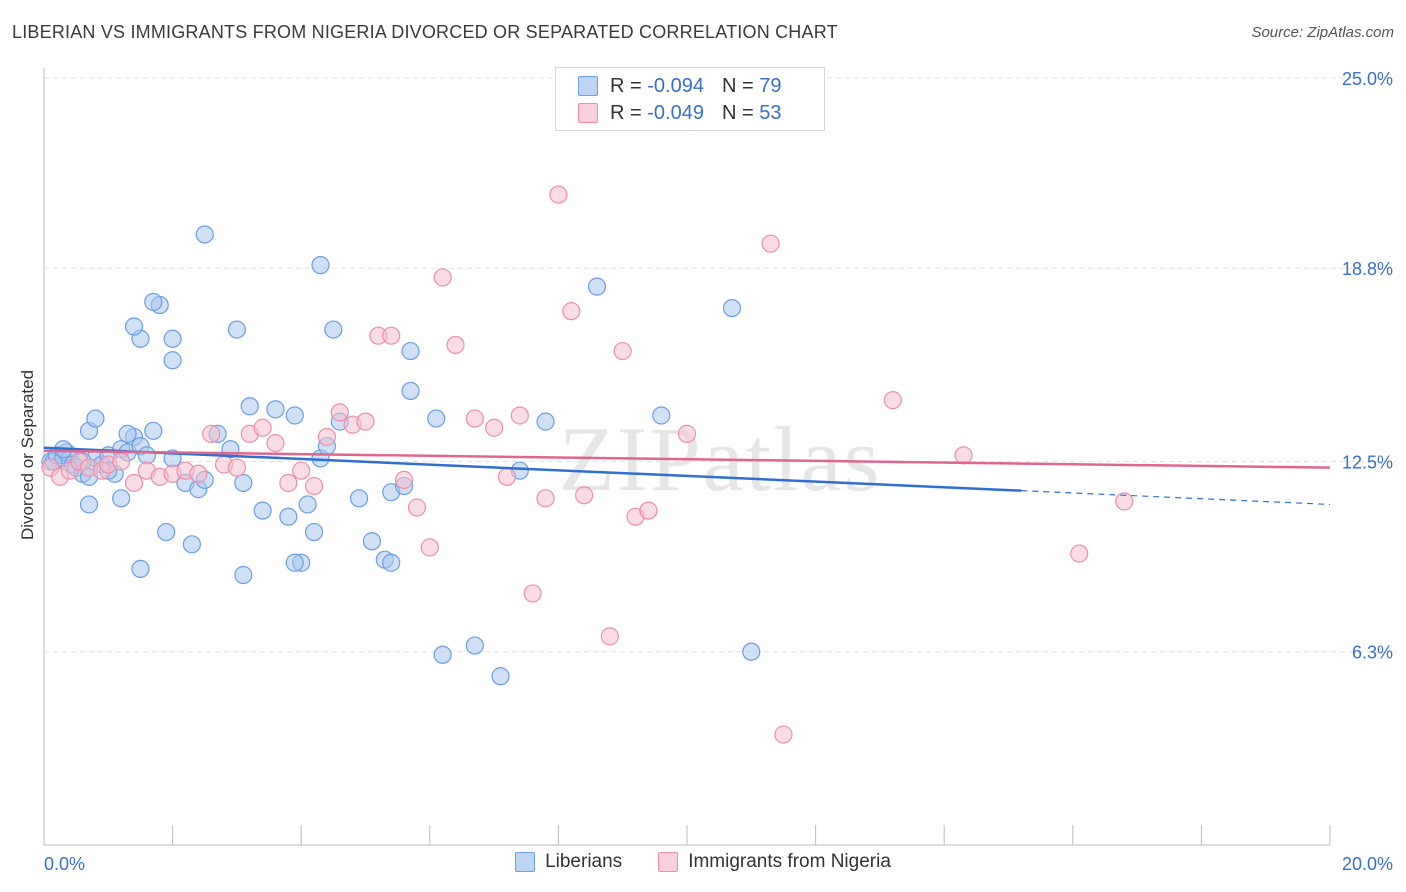  Describe the element at coordinates (1367, 864) in the screenshot. I see `x-tick-label: 20.0%` at that location.